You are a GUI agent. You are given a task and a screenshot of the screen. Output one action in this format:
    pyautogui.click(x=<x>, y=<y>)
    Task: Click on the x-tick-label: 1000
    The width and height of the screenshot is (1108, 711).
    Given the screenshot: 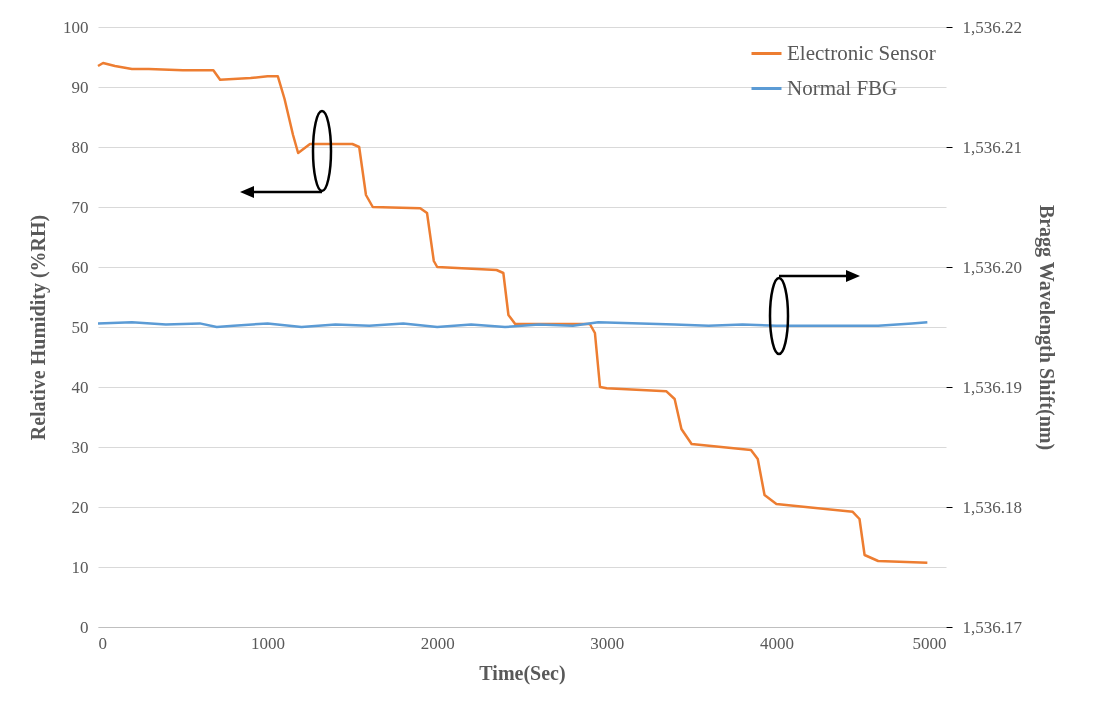 What is the action you would take?
    pyautogui.click(x=268, y=643)
    